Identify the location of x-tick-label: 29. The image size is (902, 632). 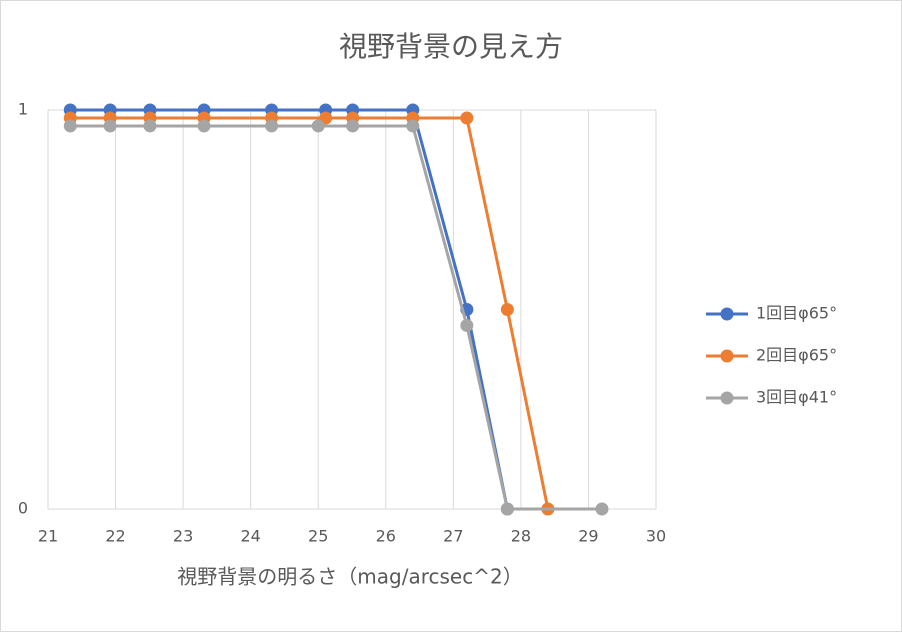
(588, 536).